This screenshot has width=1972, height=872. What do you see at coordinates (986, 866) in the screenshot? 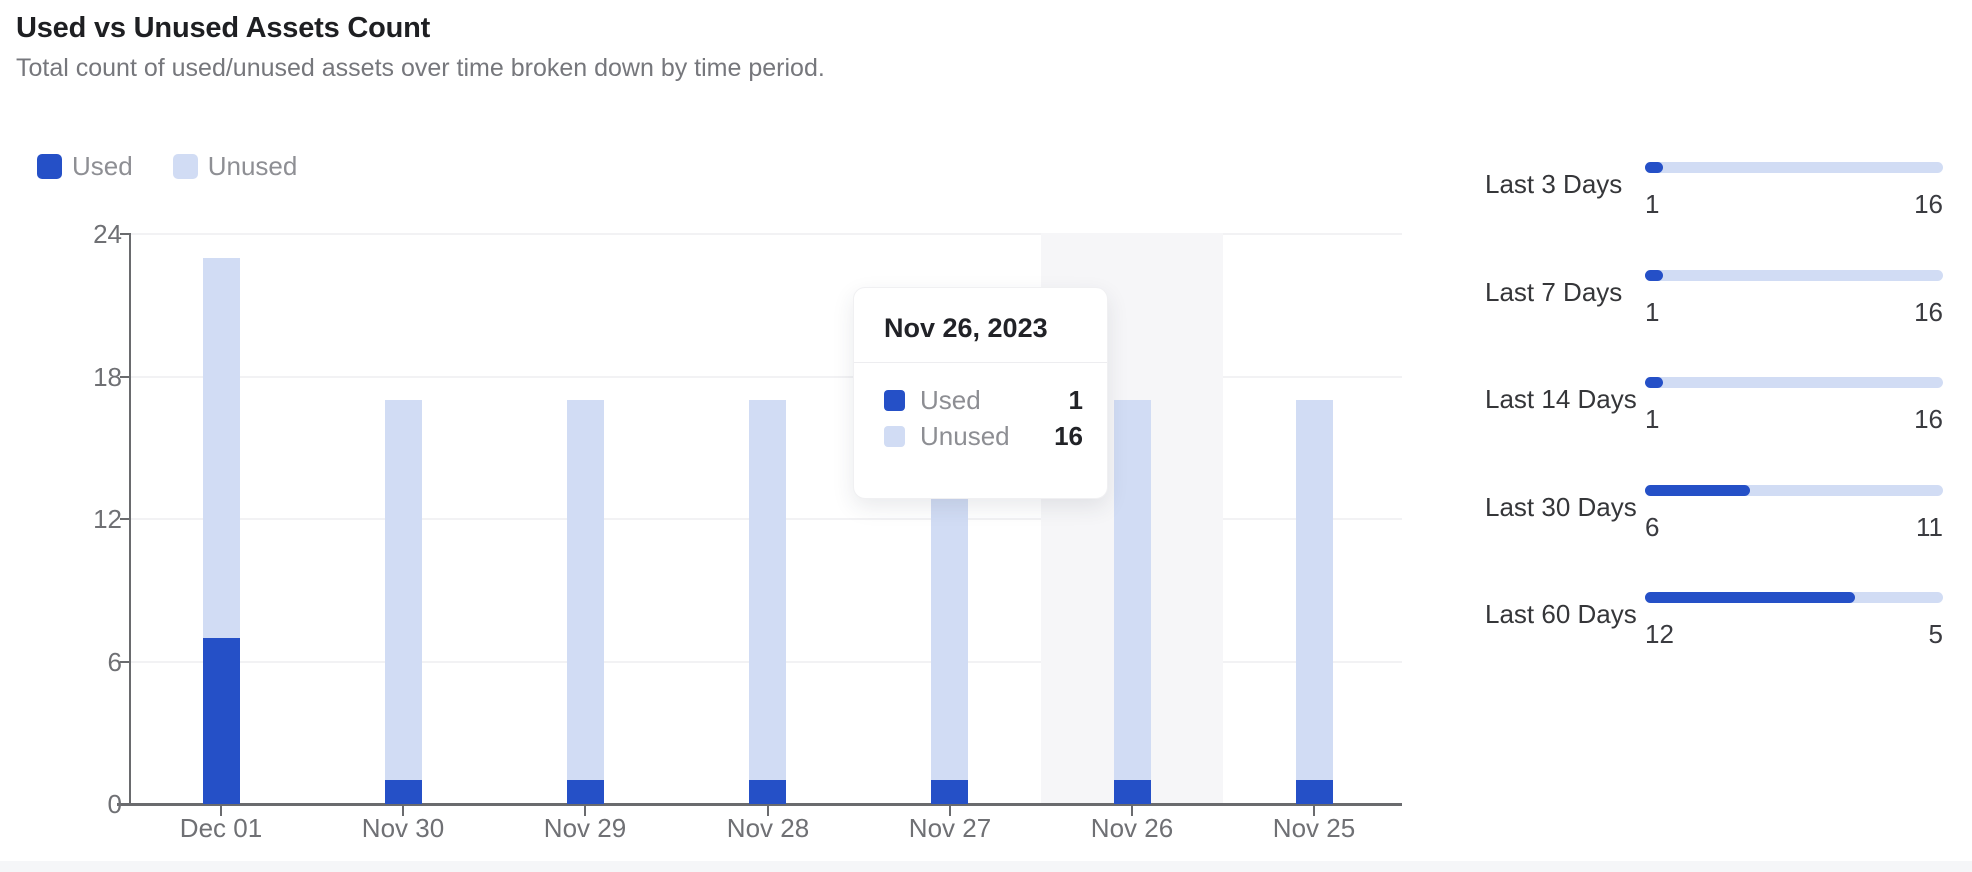
I see `bottom-strip` at bounding box center [986, 866].